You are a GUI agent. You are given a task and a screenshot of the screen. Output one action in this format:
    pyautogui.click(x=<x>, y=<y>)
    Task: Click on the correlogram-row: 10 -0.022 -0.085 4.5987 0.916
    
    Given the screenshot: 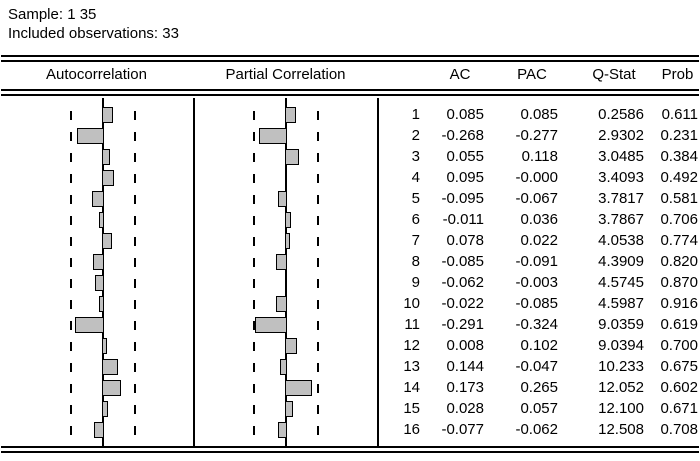 What is the action you would take?
    pyautogui.click(x=350, y=304)
    